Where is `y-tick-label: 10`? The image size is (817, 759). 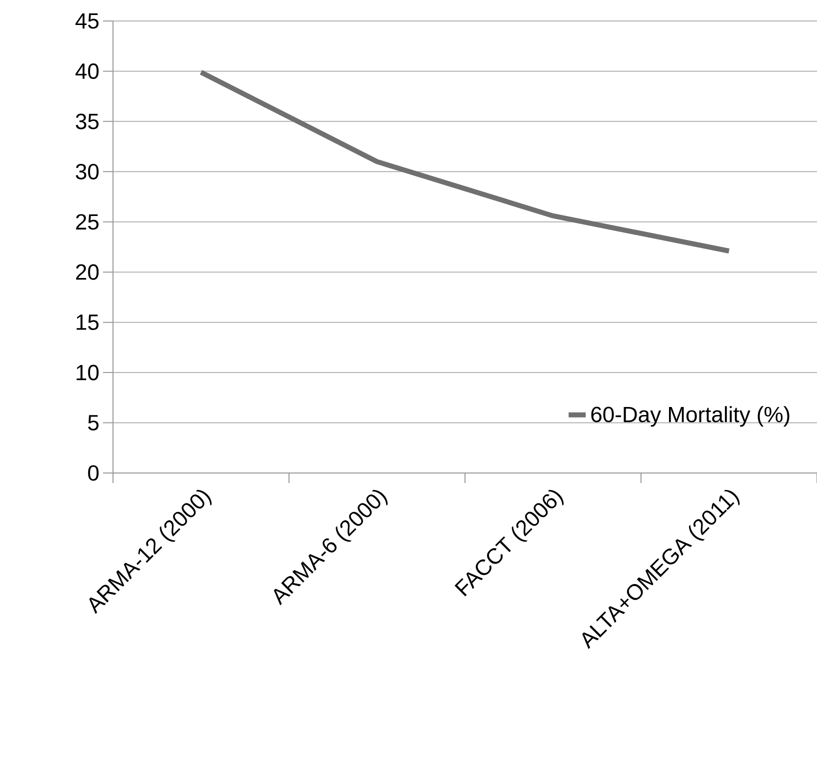 y-tick-label: 10 is located at coordinates (87, 372).